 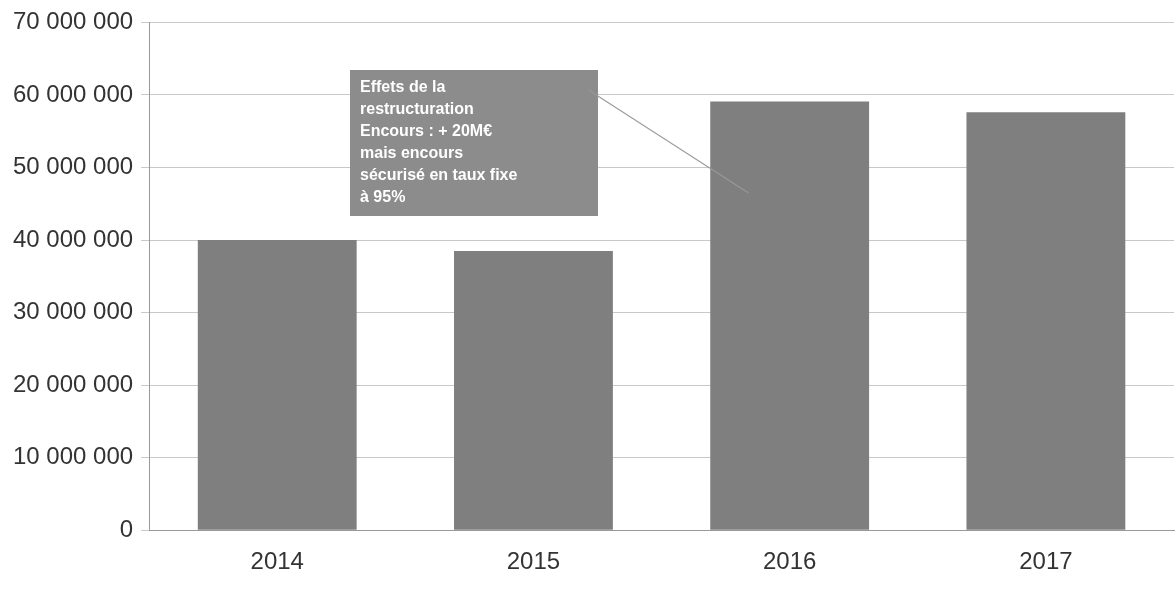 What do you see at coordinates (73, 238) in the screenshot?
I see `y-tick-label: 40 000 000` at bounding box center [73, 238].